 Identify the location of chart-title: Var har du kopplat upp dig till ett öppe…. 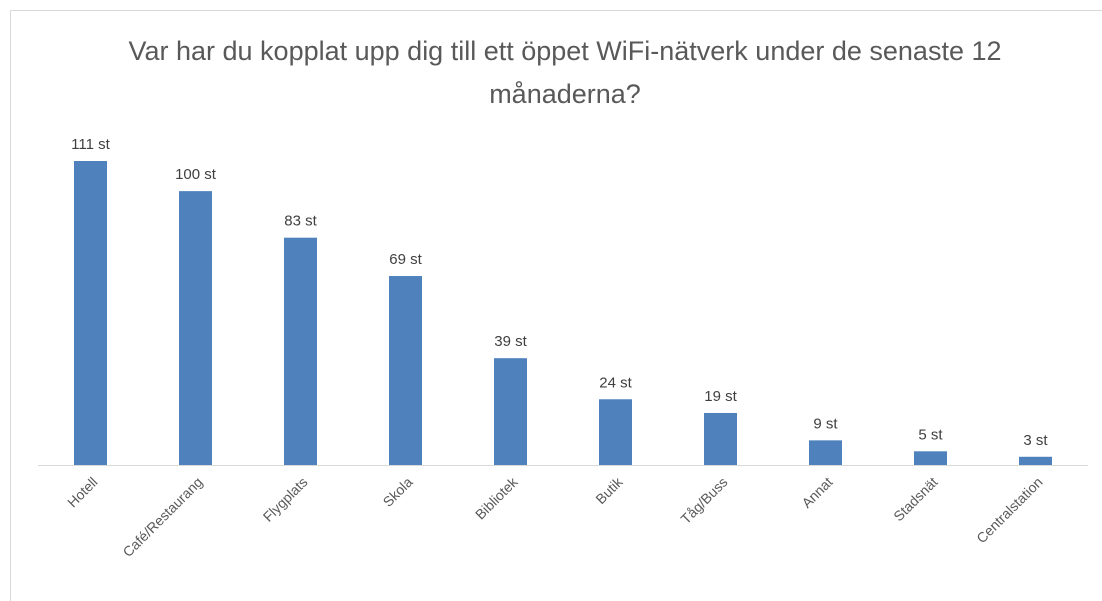
(565, 72).